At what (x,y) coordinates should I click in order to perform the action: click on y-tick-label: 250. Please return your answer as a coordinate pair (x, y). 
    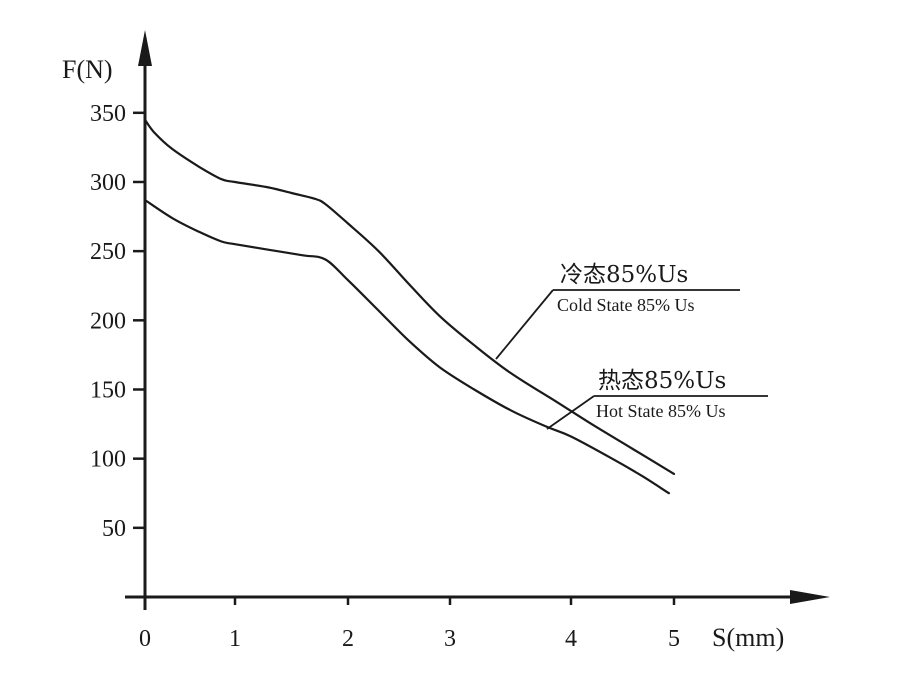
    Looking at the image, I should click on (108, 252).